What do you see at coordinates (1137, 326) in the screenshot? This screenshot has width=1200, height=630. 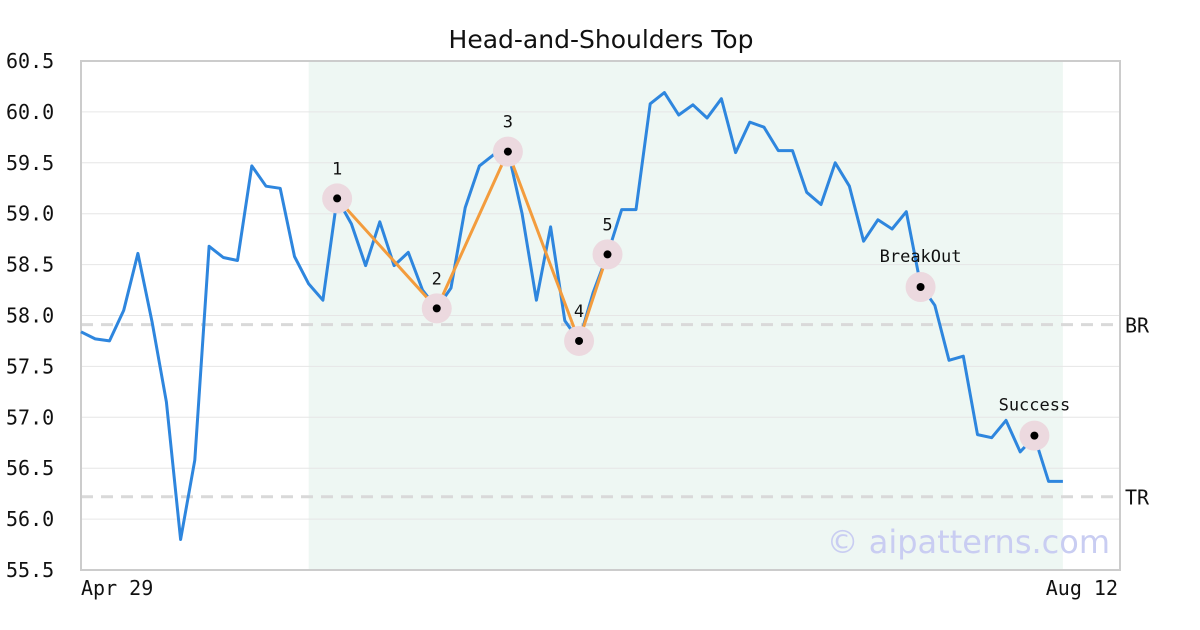 I see `reference-label-br: BR` at bounding box center [1137, 326].